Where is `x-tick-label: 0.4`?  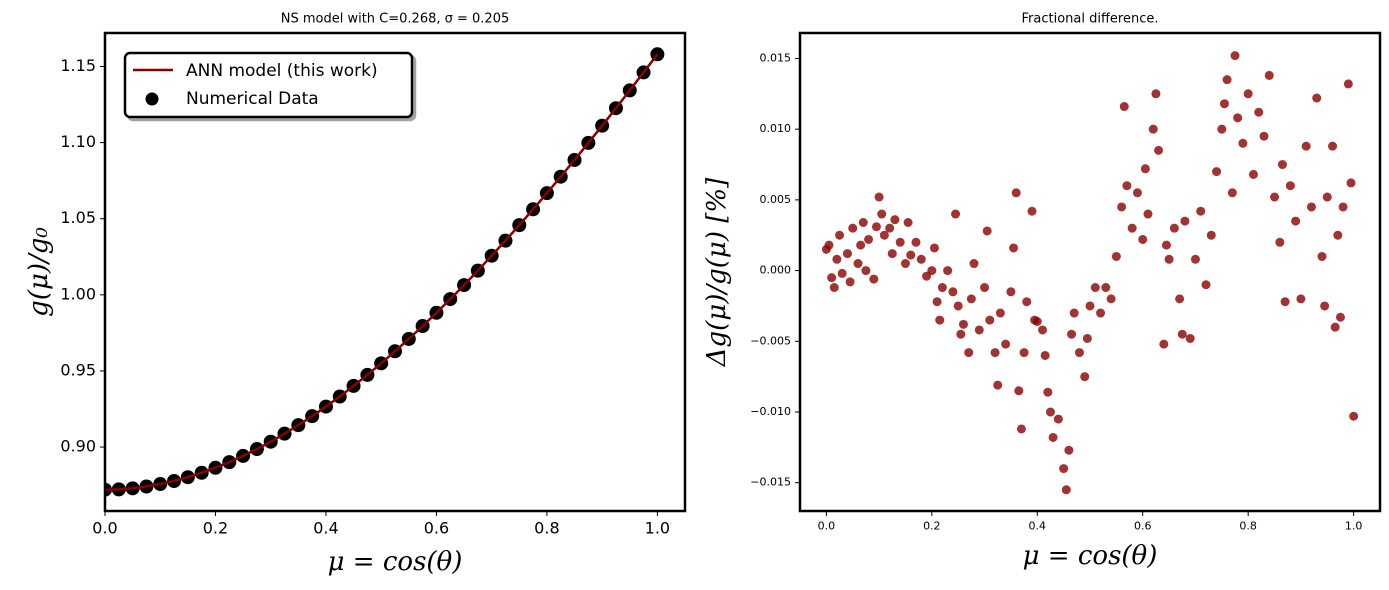
x-tick-label: 0.4 is located at coordinates (325, 528).